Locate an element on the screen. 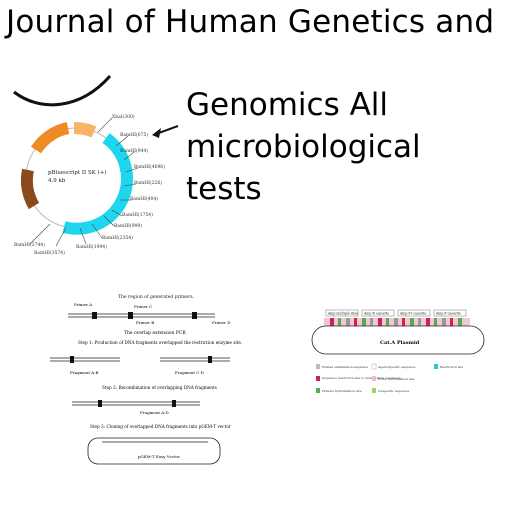 Image resolution: width=512 pixels, height=512 pixels. site-label: XbaI(300) is located at coordinates (123, 116).